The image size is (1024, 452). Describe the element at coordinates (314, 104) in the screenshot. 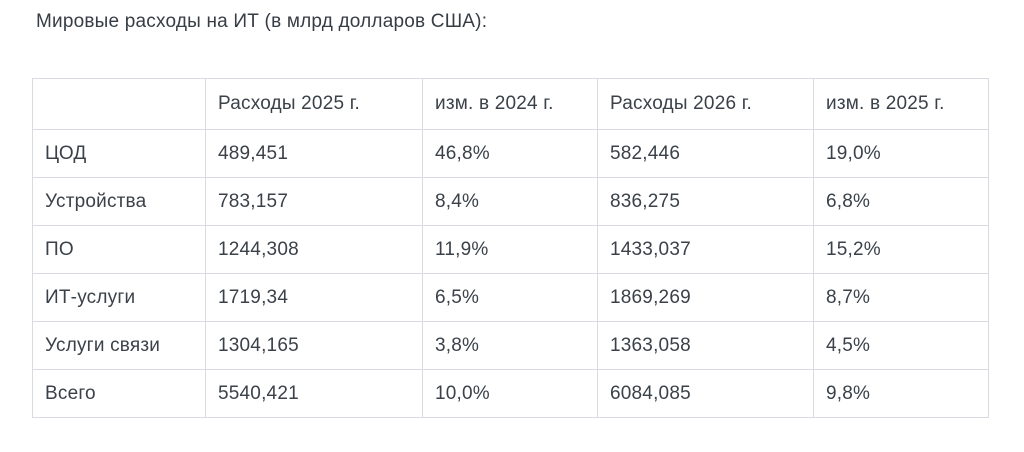

I see `header-cell-spend-2025: Расходы 2025 г.` at that location.